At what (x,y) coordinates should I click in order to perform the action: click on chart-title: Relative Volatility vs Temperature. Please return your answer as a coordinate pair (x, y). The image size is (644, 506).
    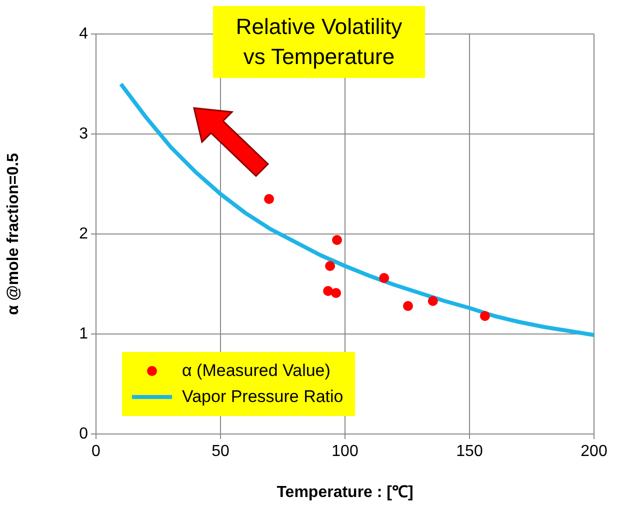
    Looking at the image, I should click on (319, 42).